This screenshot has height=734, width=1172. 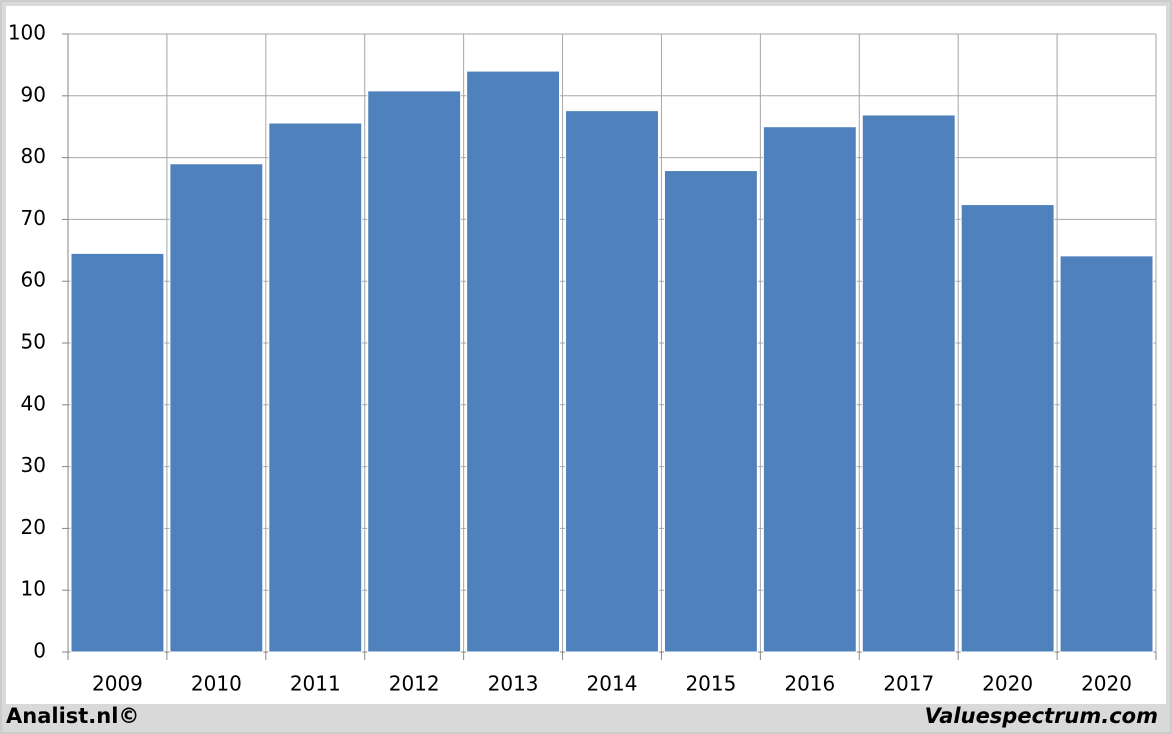 What do you see at coordinates (117, 684) in the screenshot?
I see `x-tick-label: 2009` at bounding box center [117, 684].